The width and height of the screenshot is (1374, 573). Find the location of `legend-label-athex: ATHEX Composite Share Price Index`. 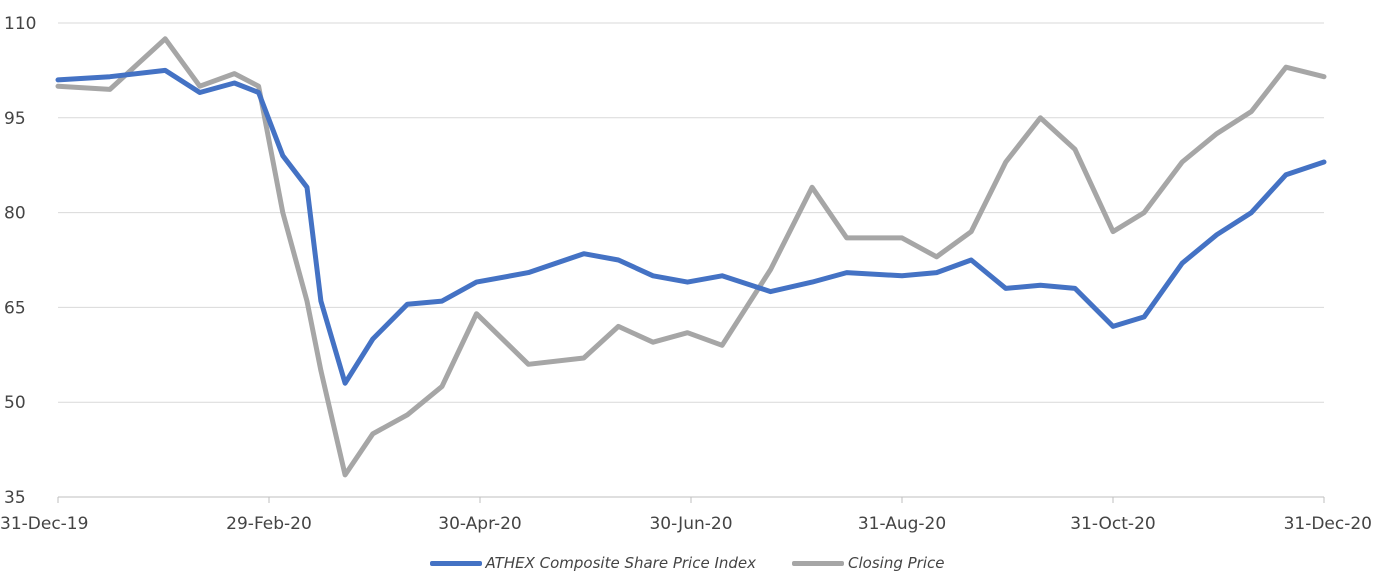

legend-label-athex: ATHEX Composite Share Price Index is located at coordinates (621, 563).